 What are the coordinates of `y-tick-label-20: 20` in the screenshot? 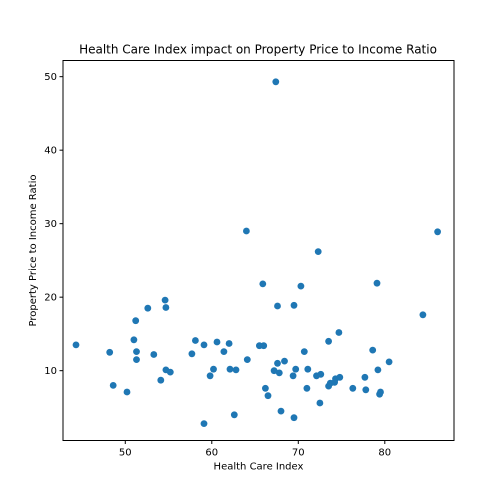 It's located at (50, 298).